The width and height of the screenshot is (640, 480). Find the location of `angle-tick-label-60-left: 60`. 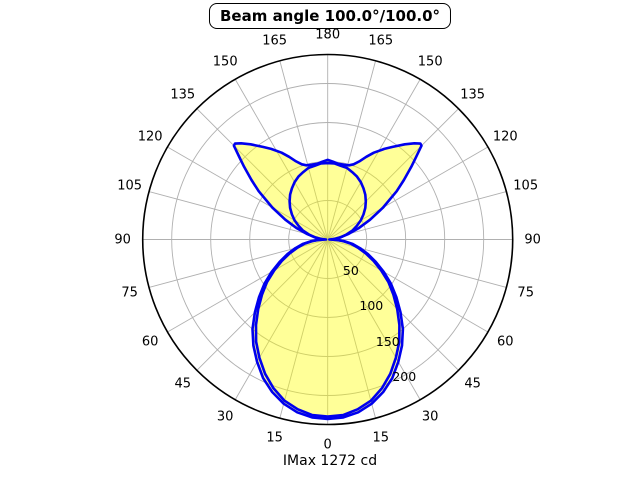

angle-tick-label-60-left: 60 is located at coordinates (150, 342).